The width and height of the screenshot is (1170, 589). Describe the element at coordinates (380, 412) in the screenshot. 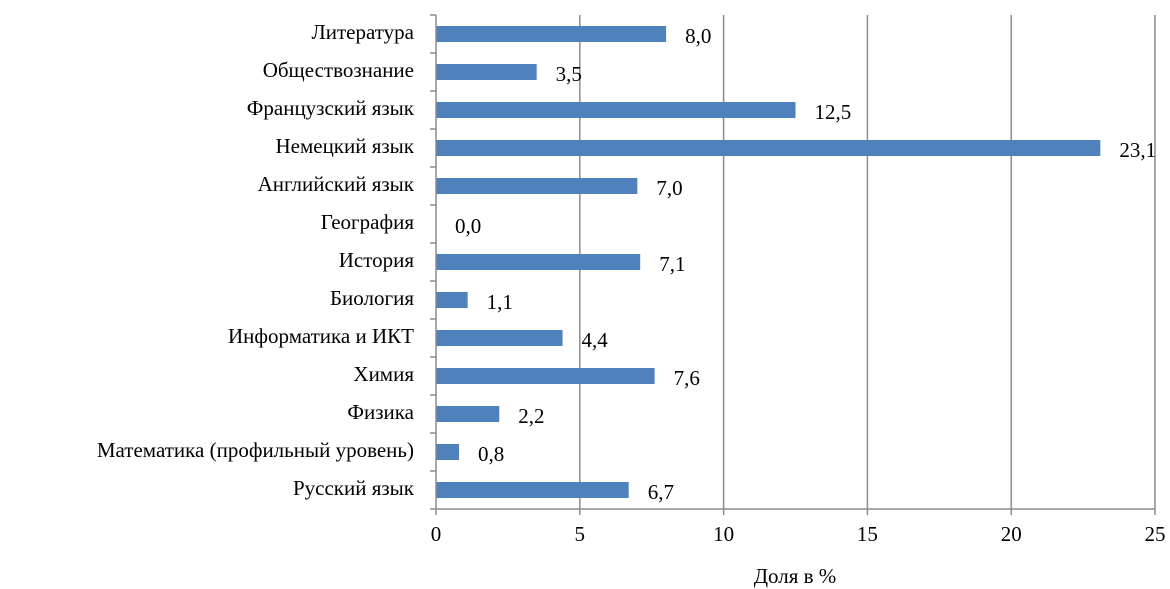

I see `y-tick-label: Физика` at that location.